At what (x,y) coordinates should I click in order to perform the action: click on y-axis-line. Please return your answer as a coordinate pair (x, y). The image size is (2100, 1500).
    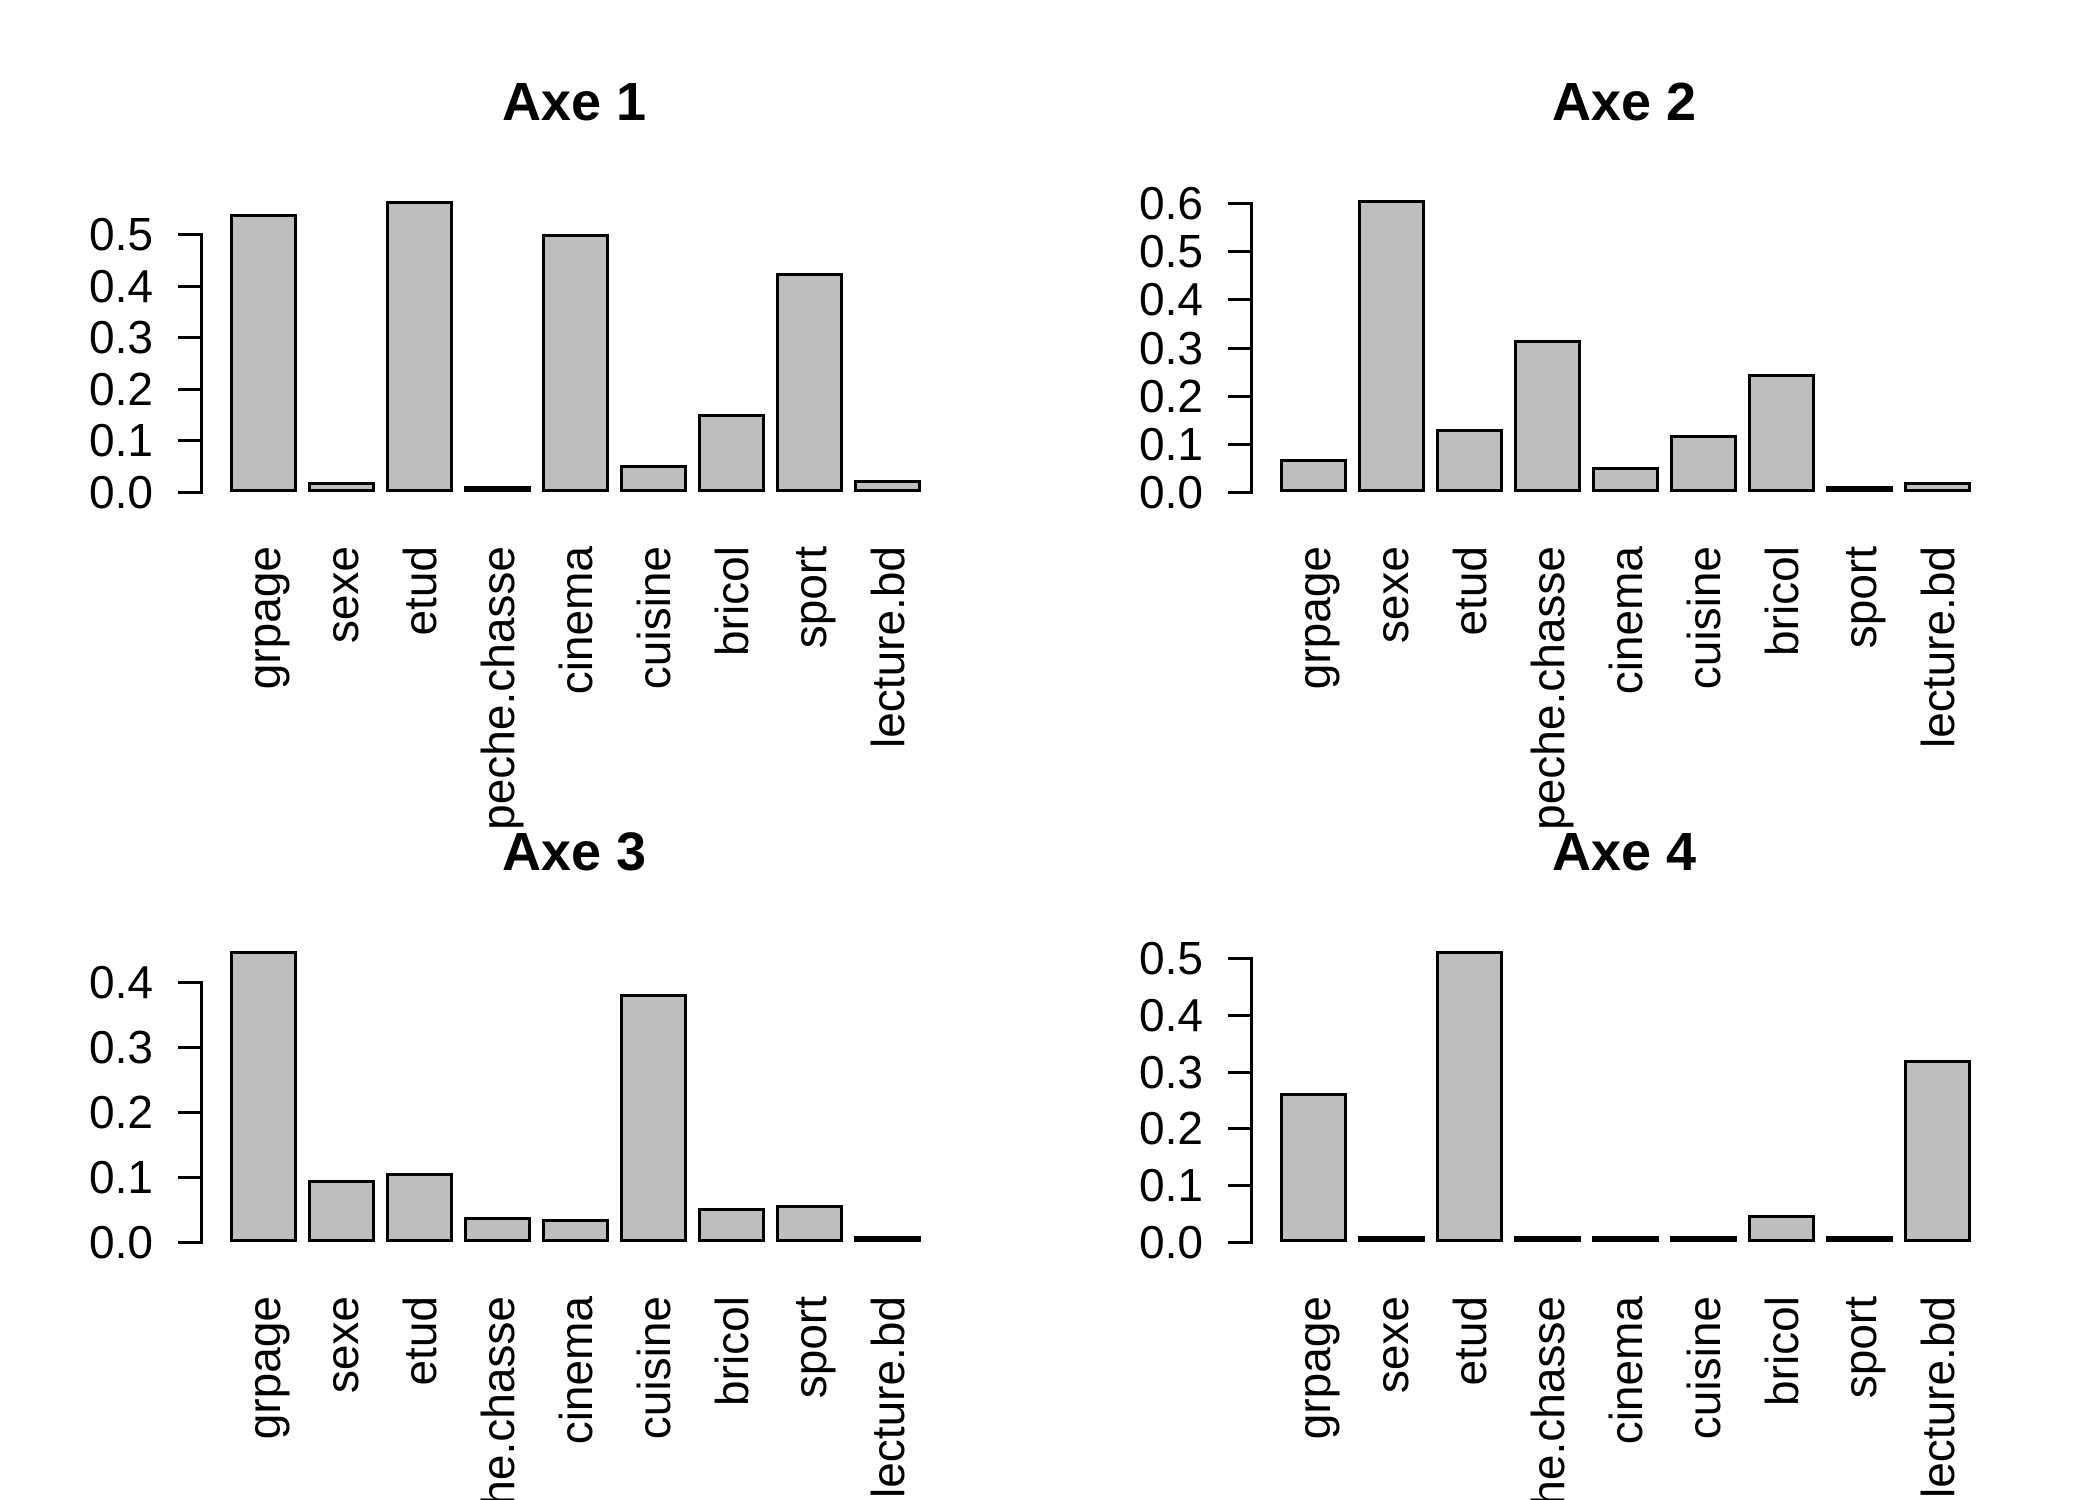
    Looking at the image, I should click on (201, 363).